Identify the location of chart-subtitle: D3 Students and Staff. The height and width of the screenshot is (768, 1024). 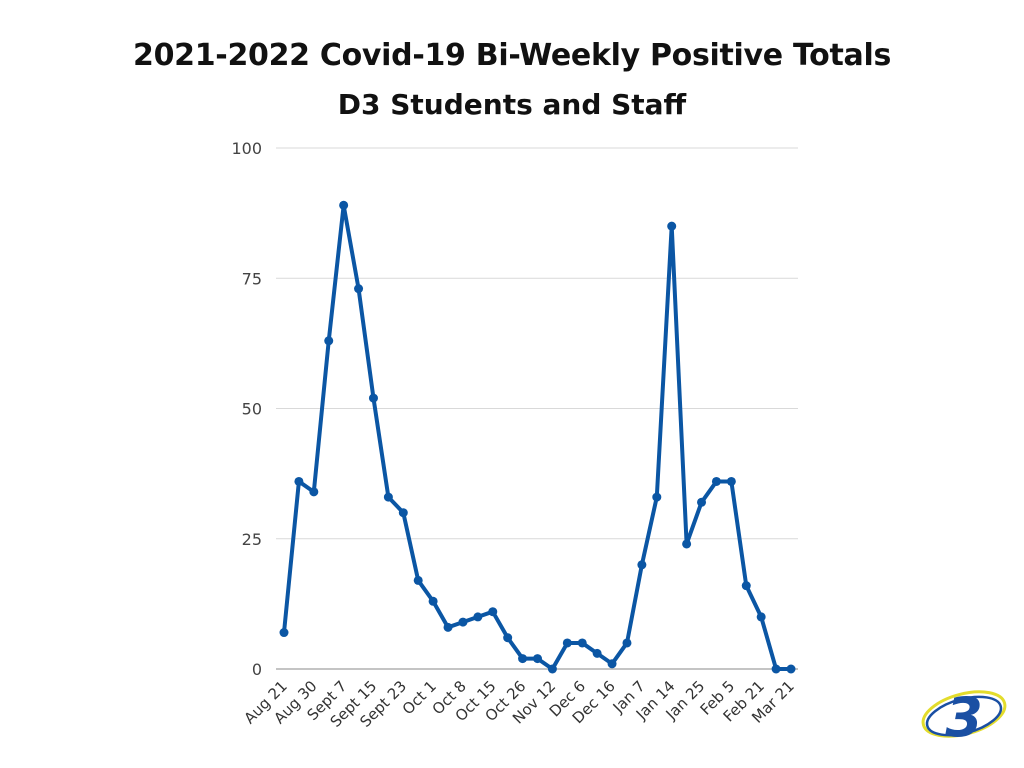
(512, 104).